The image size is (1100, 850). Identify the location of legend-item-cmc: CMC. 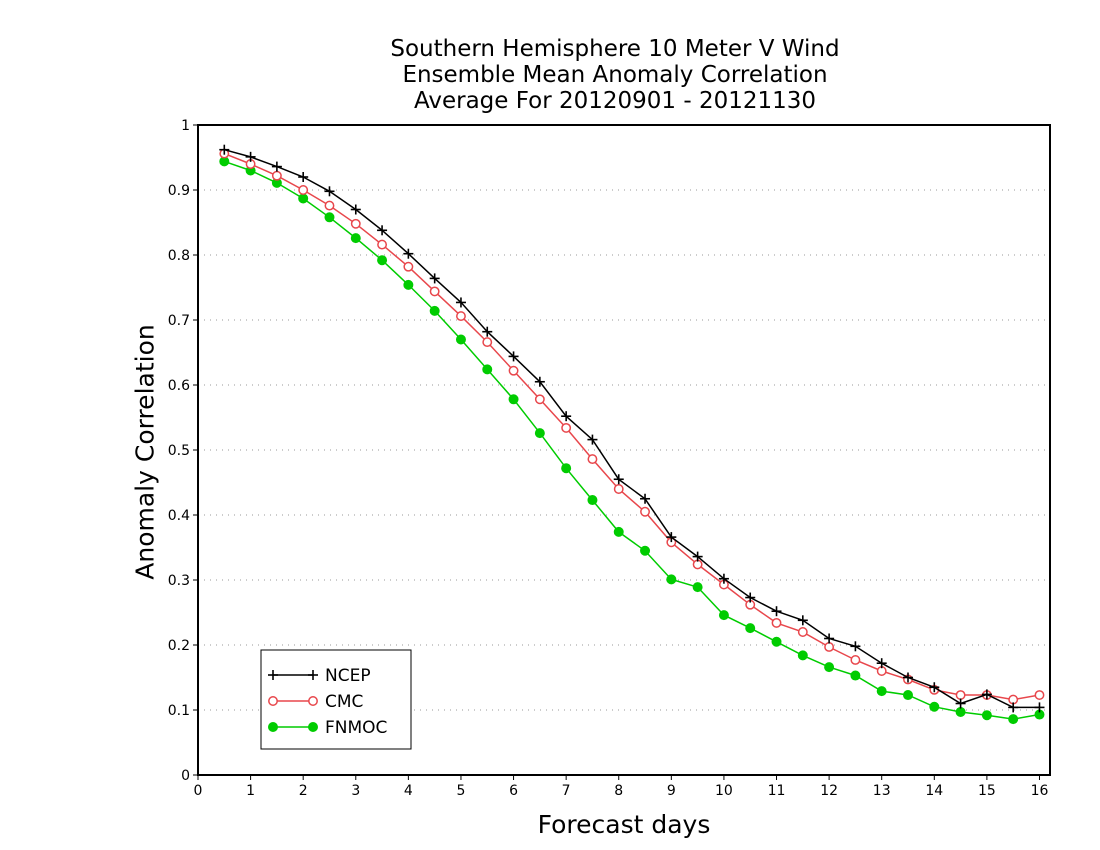
(315, 702).